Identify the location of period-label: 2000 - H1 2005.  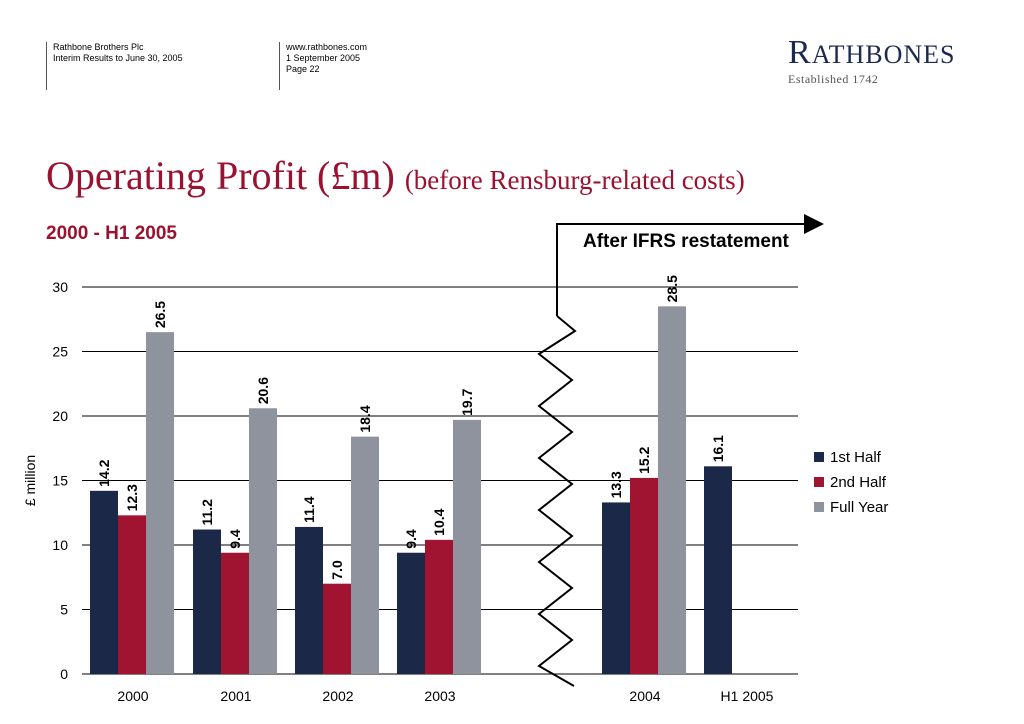
(111, 233).